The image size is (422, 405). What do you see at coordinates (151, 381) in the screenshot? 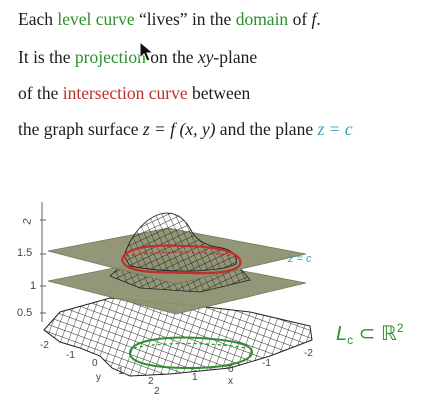
I see `y-tick-label: 2` at bounding box center [151, 381].